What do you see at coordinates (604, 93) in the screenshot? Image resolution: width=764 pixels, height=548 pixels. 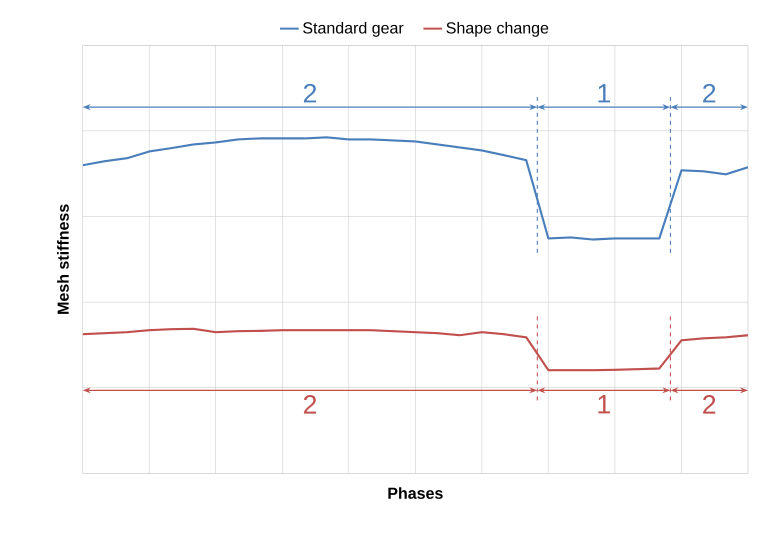 I see `text: 1` at bounding box center [604, 93].